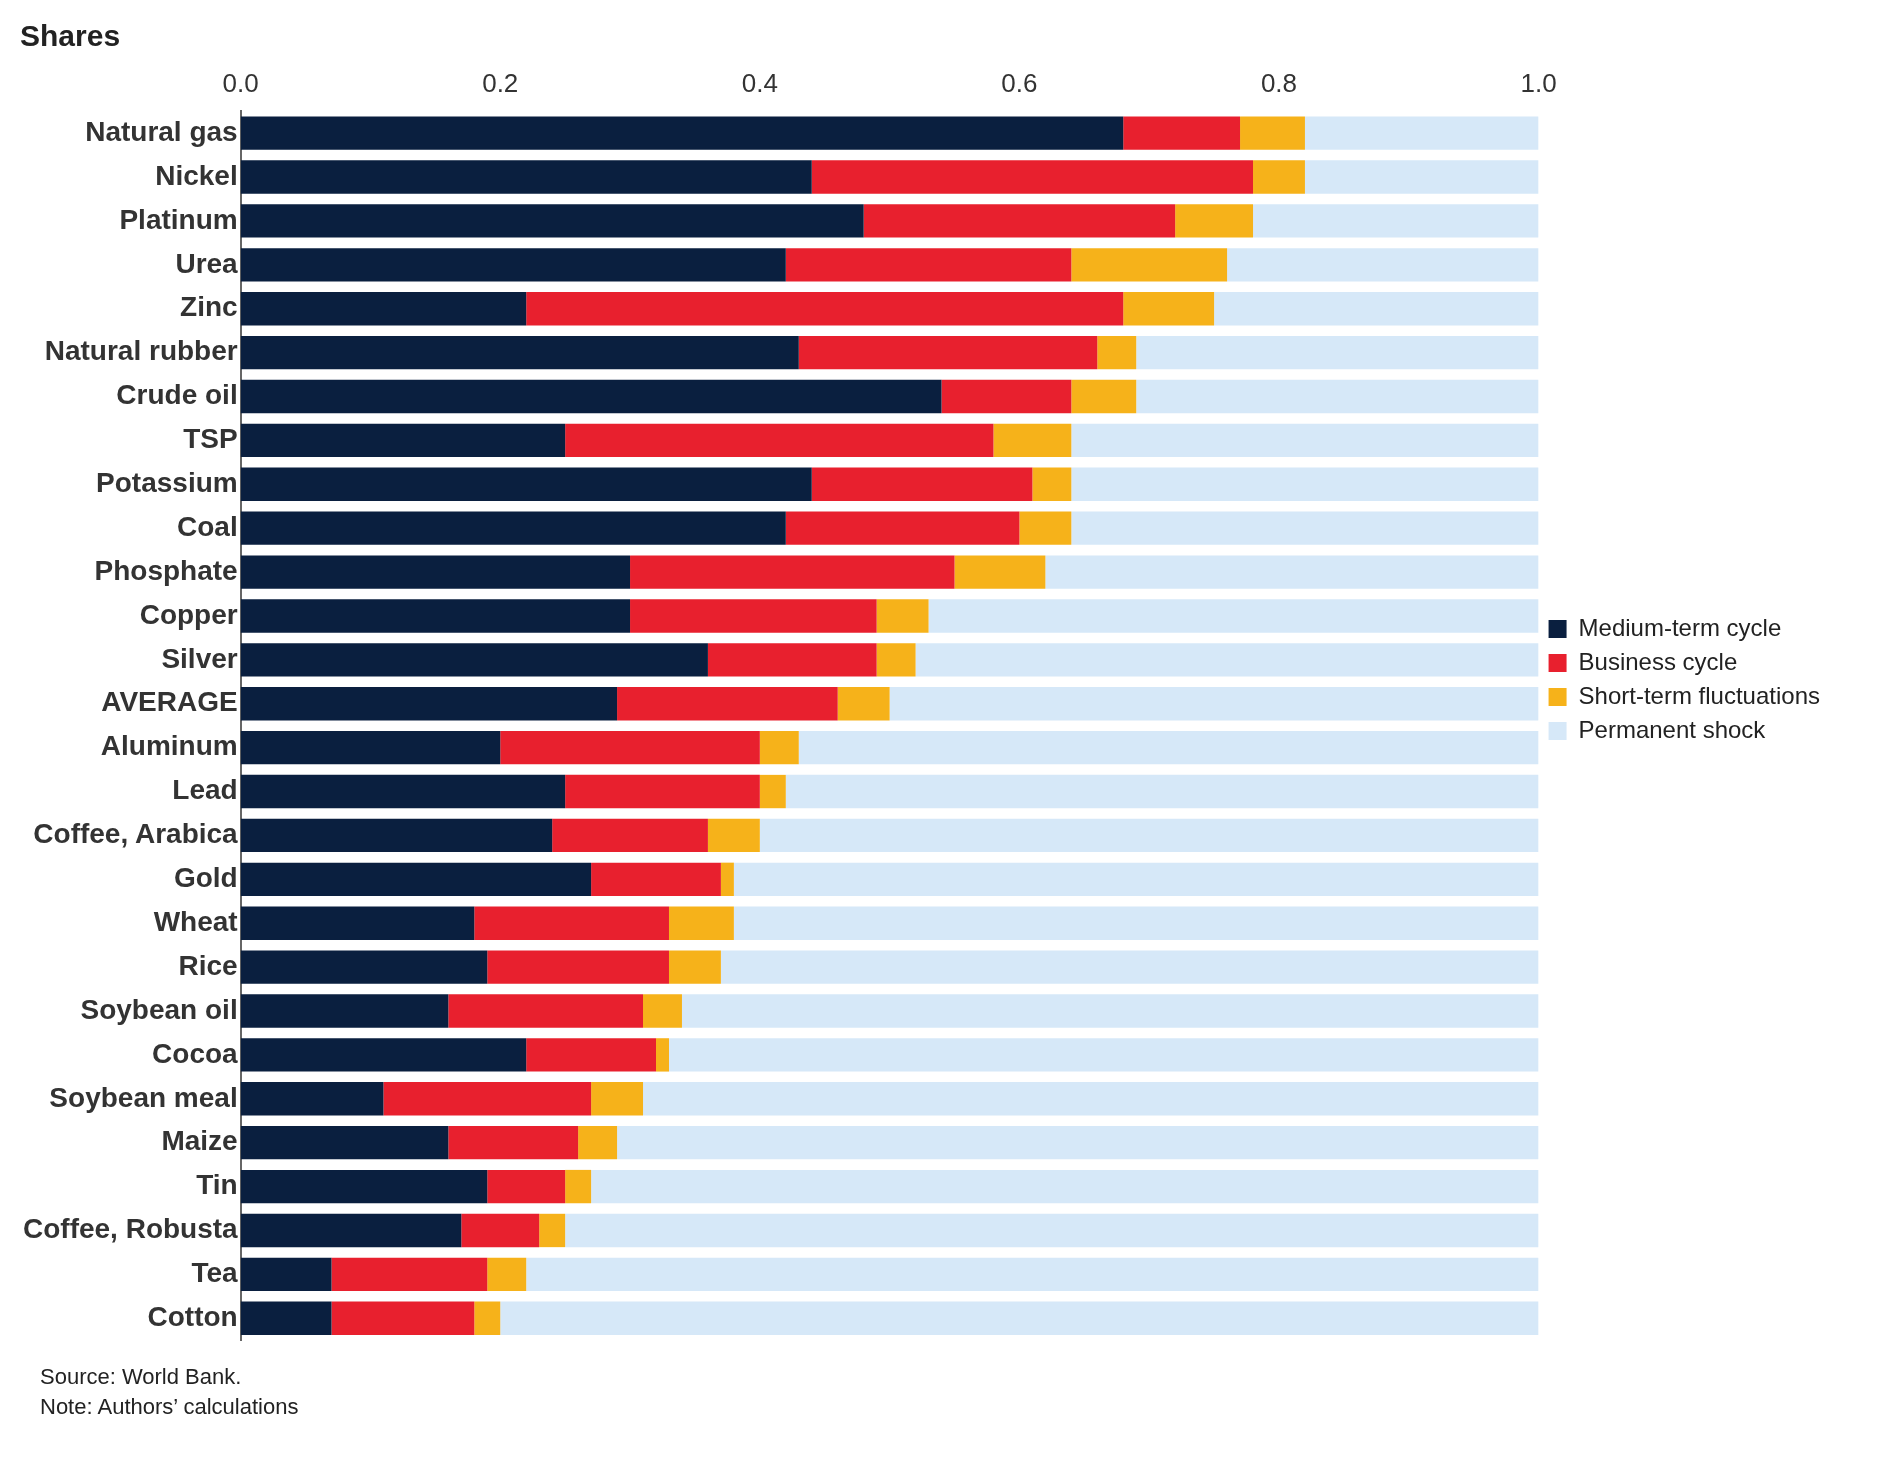 The image size is (1888, 1466). What do you see at coordinates (215, 1273) in the screenshot?
I see `y-tick-label: Tea` at bounding box center [215, 1273].